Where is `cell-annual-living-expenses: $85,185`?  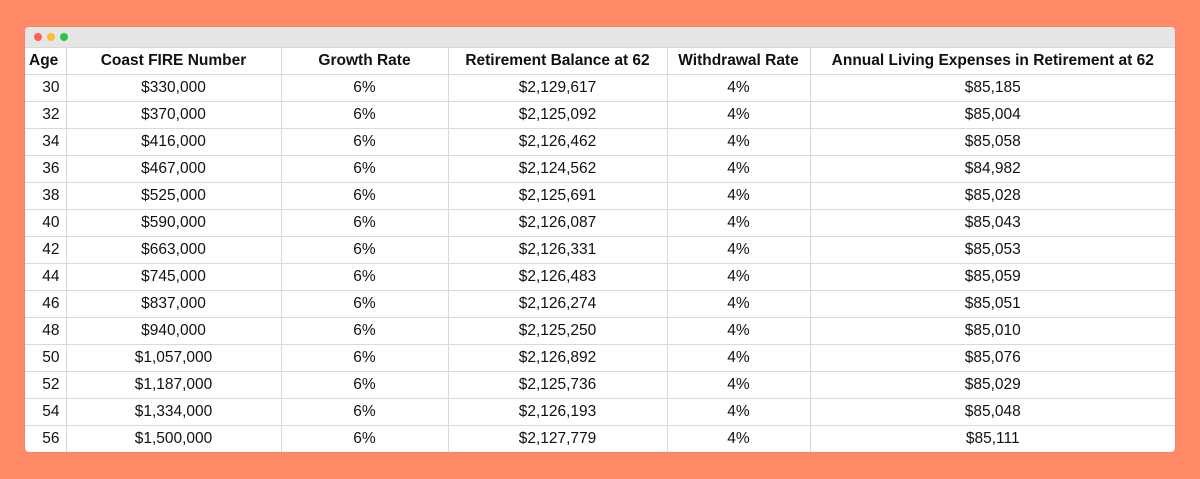 cell-annual-living-expenses: $85,185 is located at coordinates (992, 88).